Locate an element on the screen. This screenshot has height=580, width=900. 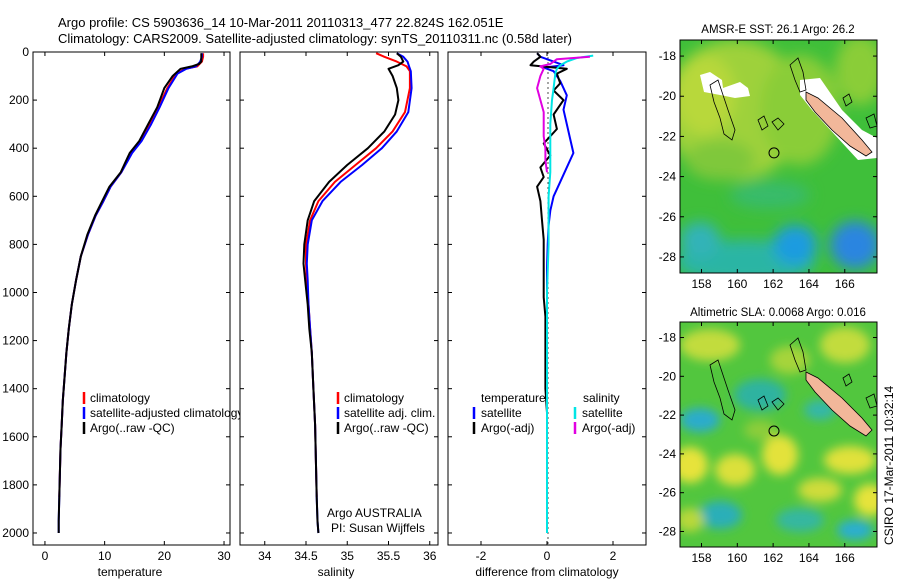
legend-label-satellite: satellite-adjusted climatology is located at coordinates (166, 413).